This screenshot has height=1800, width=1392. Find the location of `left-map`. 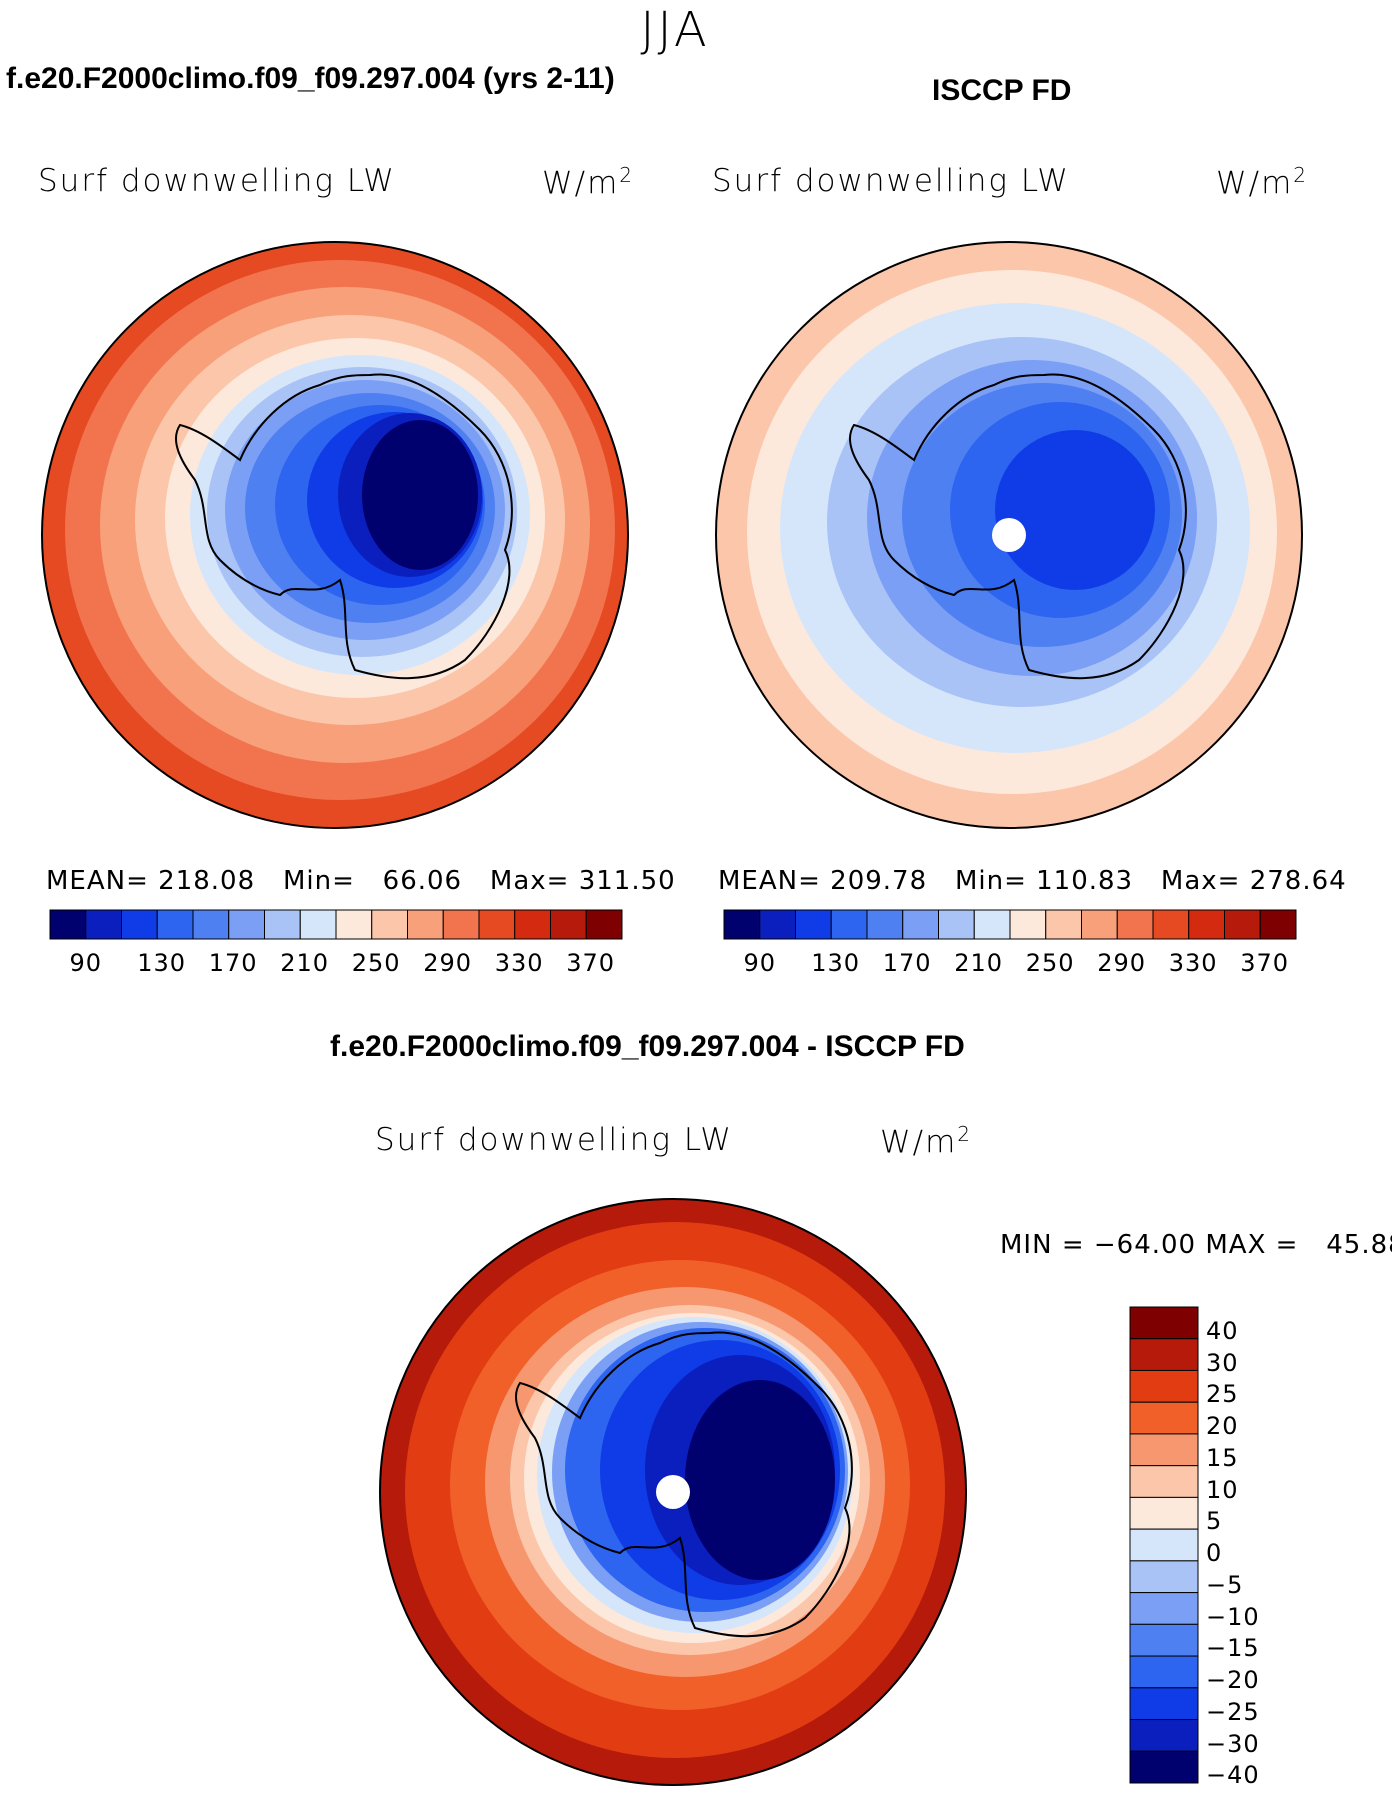

left-map is located at coordinates (335, 535).